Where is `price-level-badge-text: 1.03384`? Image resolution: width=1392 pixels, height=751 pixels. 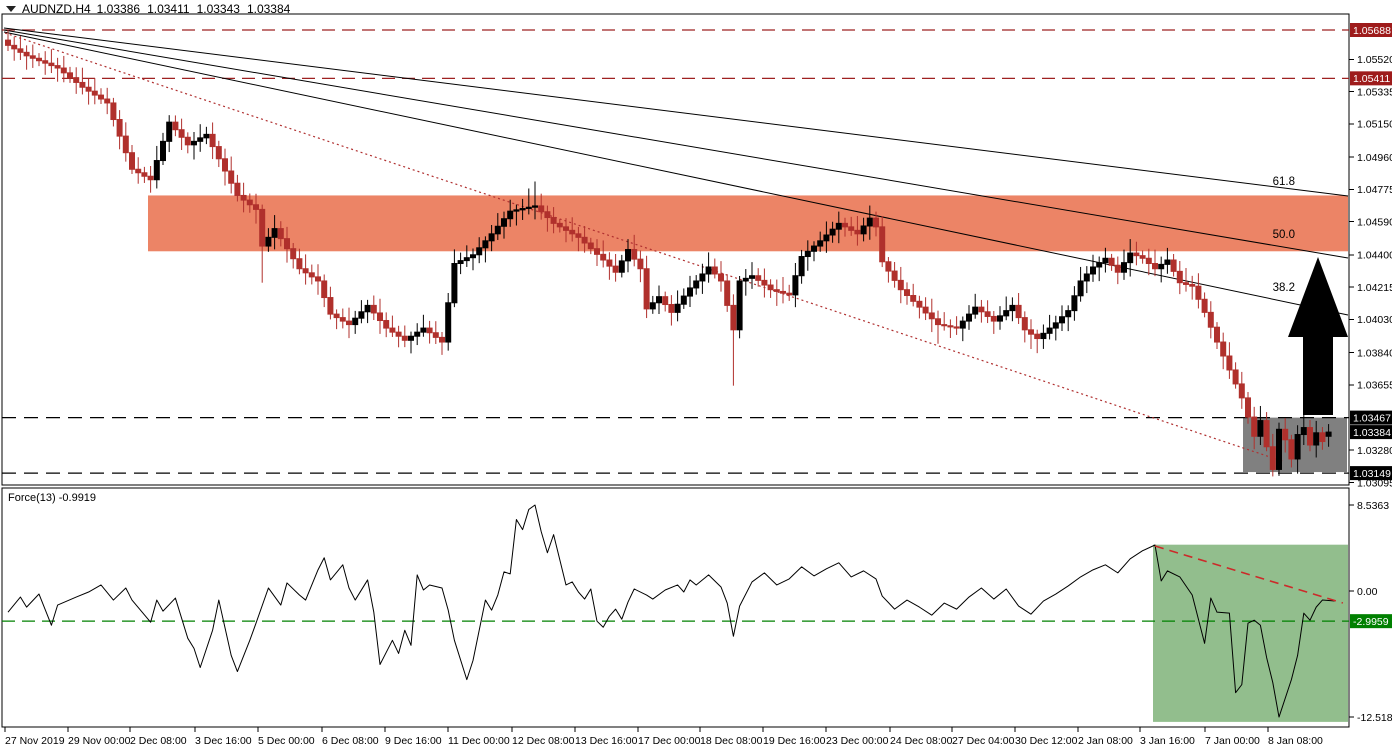
price-level-badge-text: 1.03384 is located at coordinates (1372, 433).